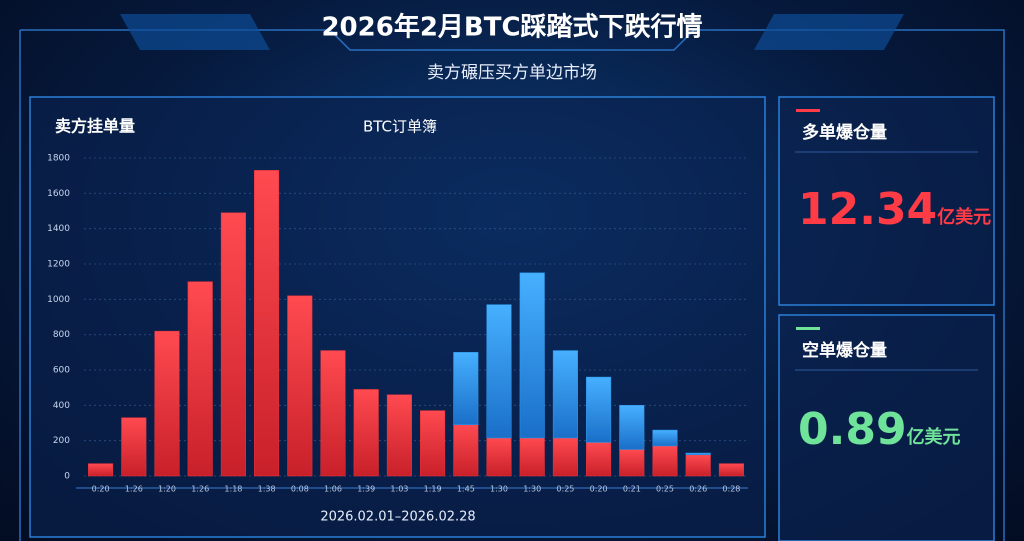 Image resolution: width=1024 pixels, height=541 pixels. Describe the element at coordinates (61, 335) in the screenshot. I see `y-tick-label: 800` at that location.